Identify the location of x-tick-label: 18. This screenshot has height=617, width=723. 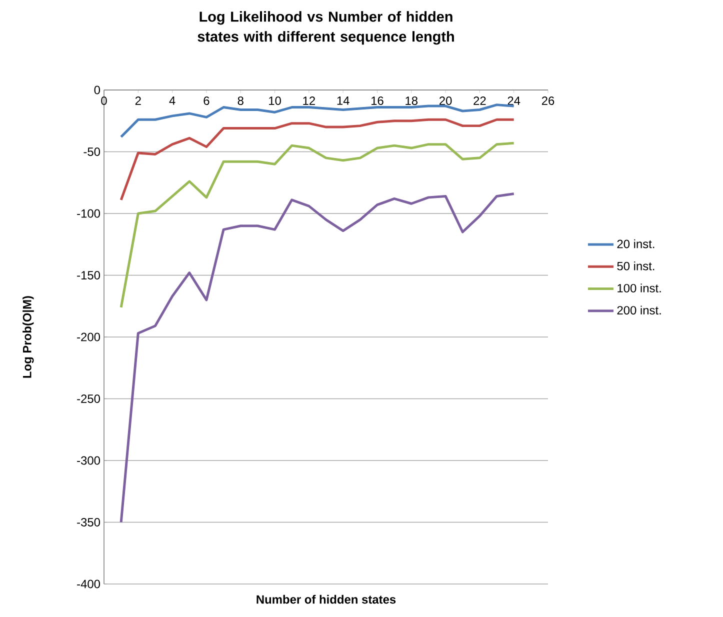
(412, 100).